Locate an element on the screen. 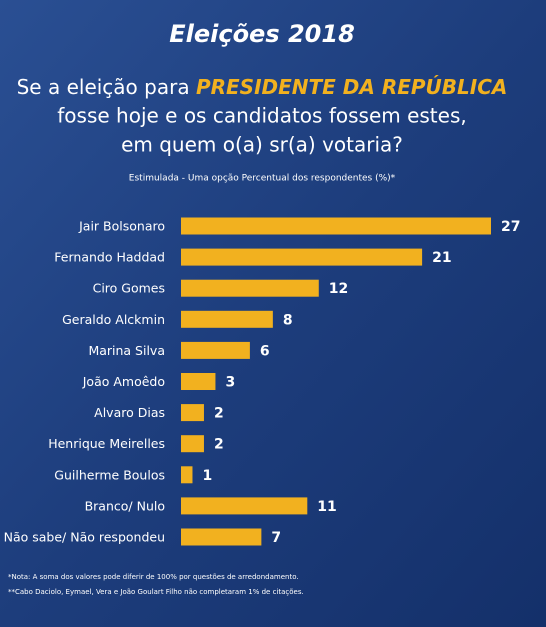 The width and height of the screenshot is (546, 627). category-label: Ciro Gomes is located at coordinates (129, 288).